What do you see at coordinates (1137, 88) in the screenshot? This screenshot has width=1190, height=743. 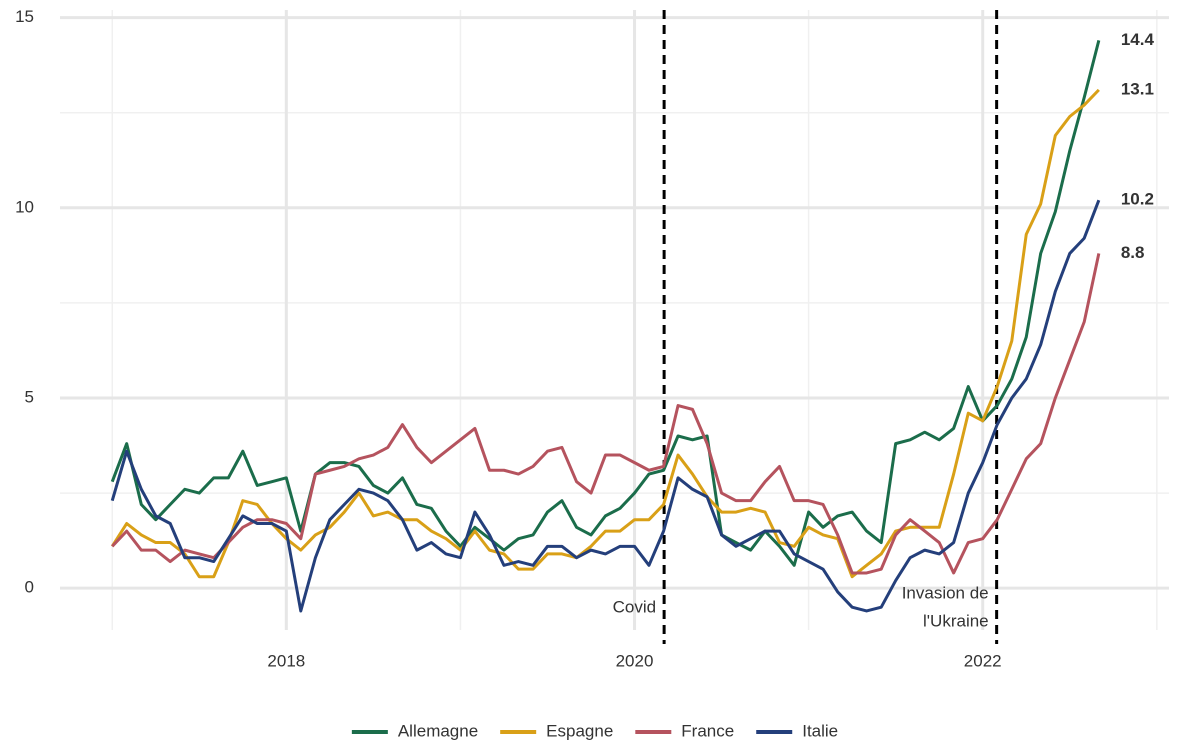 I see `end-label: 13.1` at bounding box center [1137, 88].